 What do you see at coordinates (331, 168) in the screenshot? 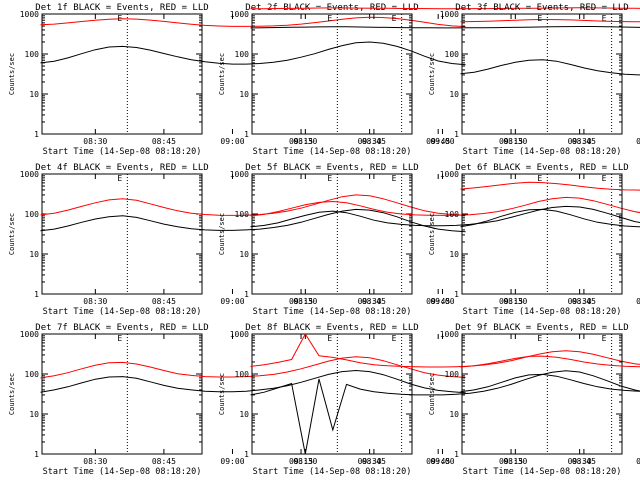
I see `chart-title: Det 5f BLACK = Events, RED = LLD` at bounding box center [331, 168].